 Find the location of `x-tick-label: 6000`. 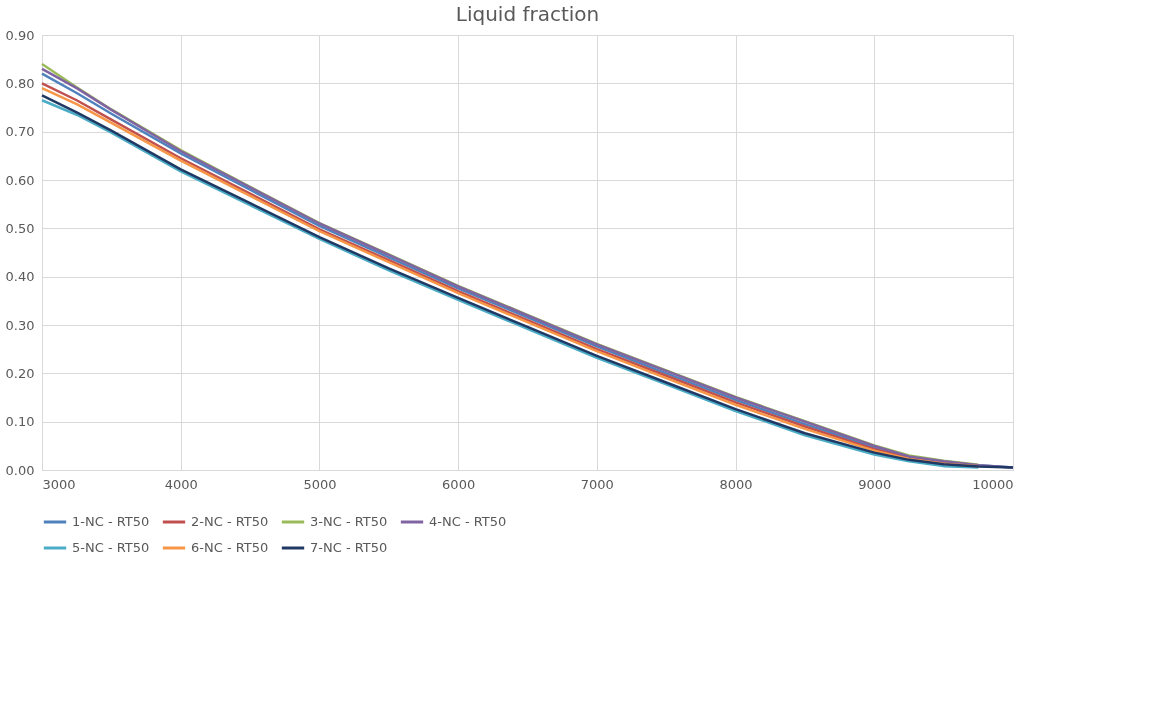

x-tick-label: 6000 is located at coordinates (459, 484).